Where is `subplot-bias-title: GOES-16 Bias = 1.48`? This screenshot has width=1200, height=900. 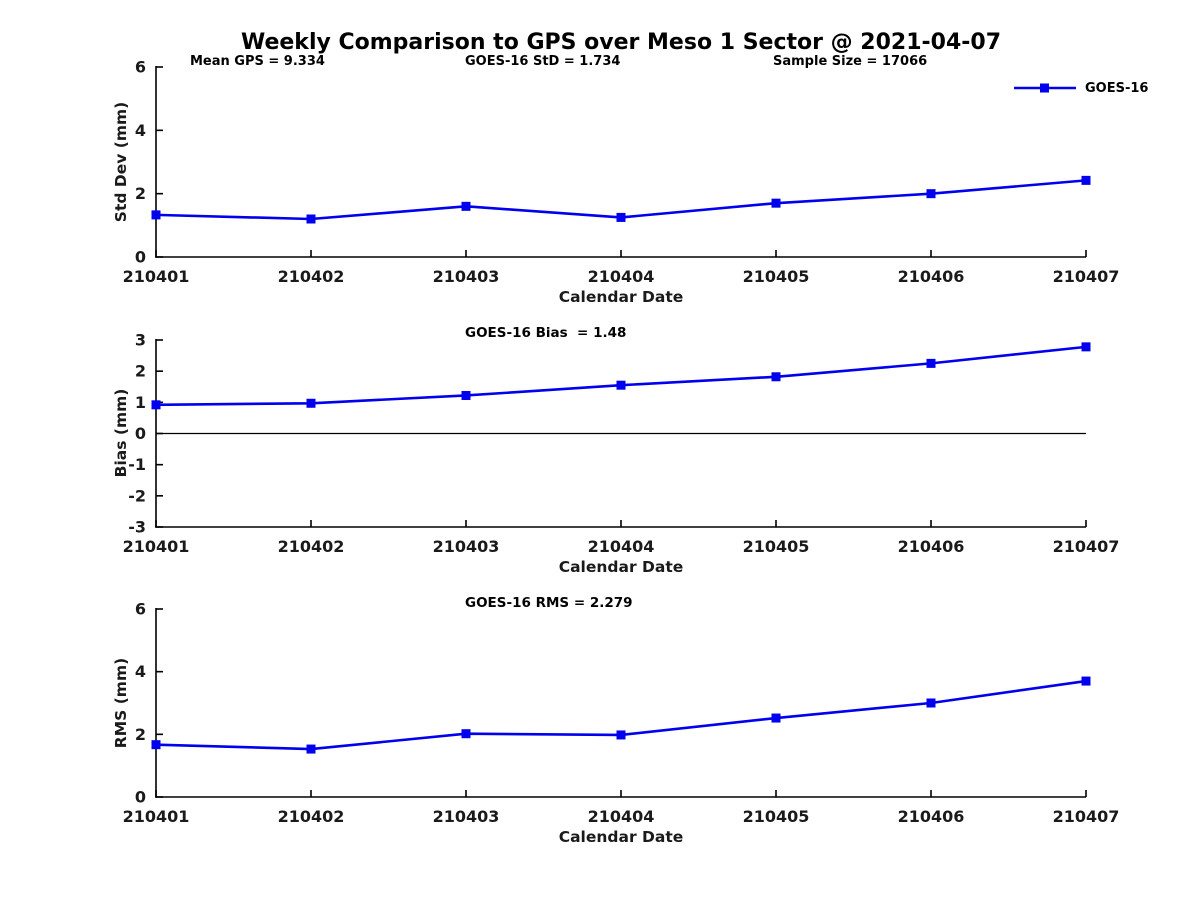
subplot-bias-title: GOES-16 Bias = 1.48 is located at coordinates (546, 333).